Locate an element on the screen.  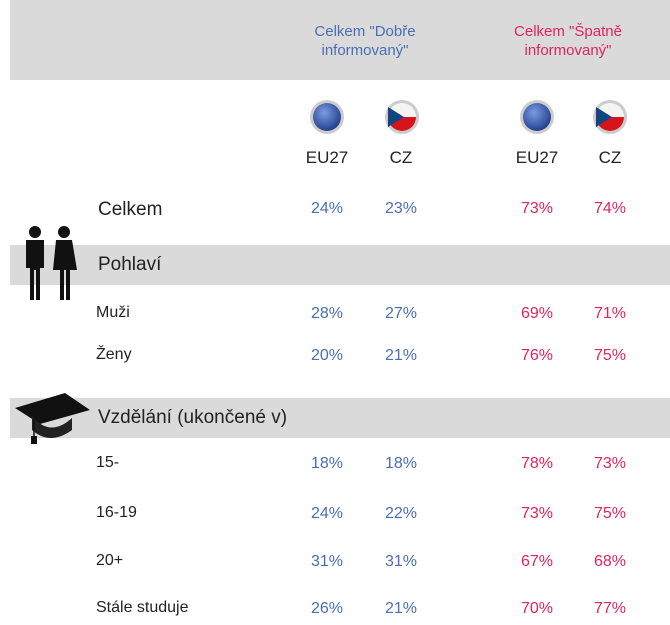
header-line: Celkem "Špatně is located at coordinates (568, 31).